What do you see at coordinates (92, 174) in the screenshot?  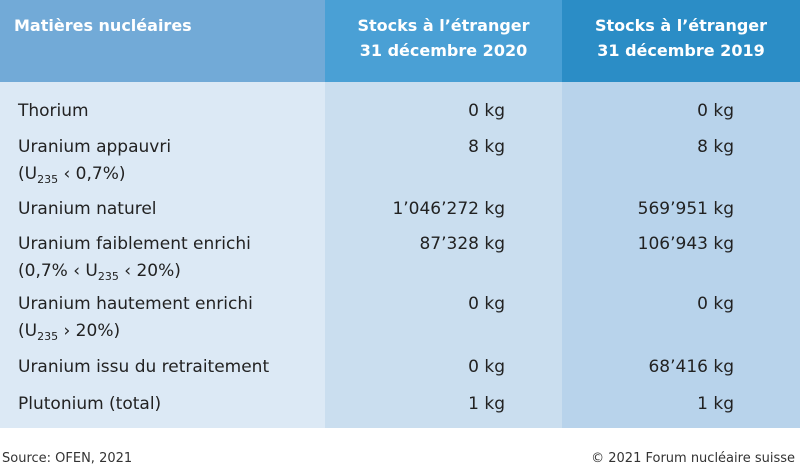 I see `note-text: ‹ 0,7%)` at bounding box center [92, 174].